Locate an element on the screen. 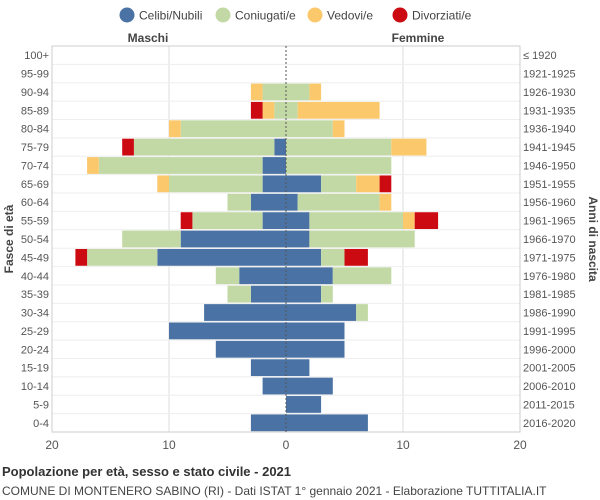  y-axis-title-right: Anni di nascita is located at coordinates (593, 239).